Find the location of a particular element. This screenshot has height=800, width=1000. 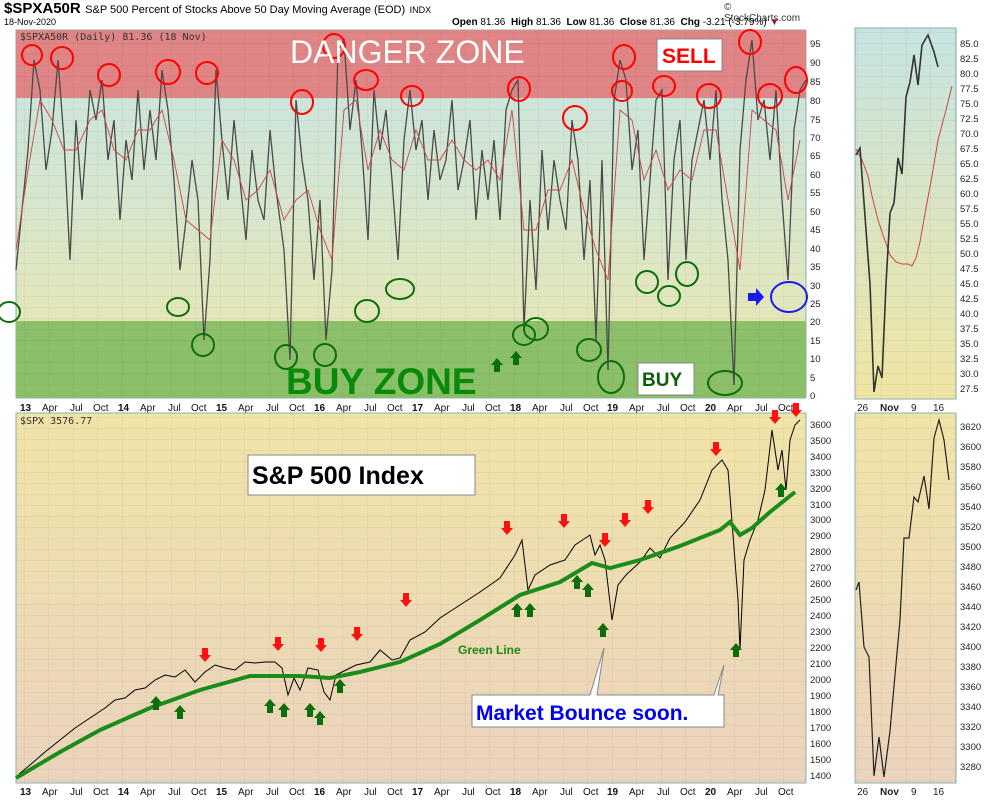

title-box is located at coordinates (361, 475).